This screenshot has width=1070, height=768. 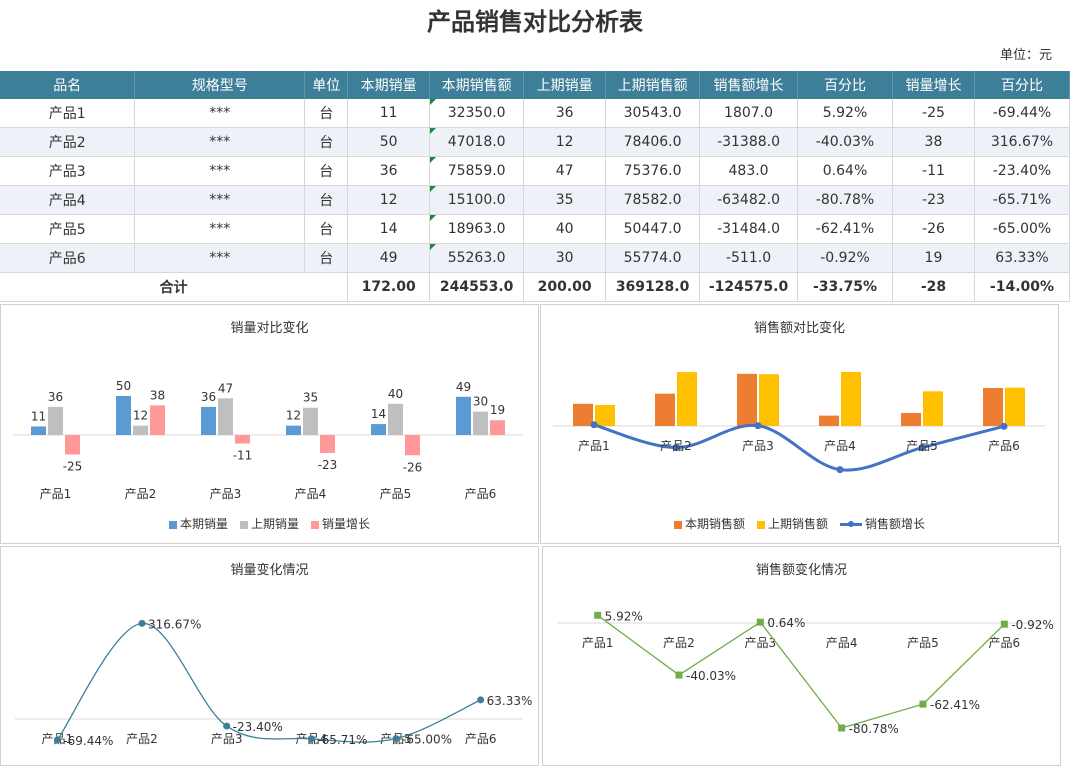 I want to click on column-header: 上期销售额, so click(x=653, y=85).